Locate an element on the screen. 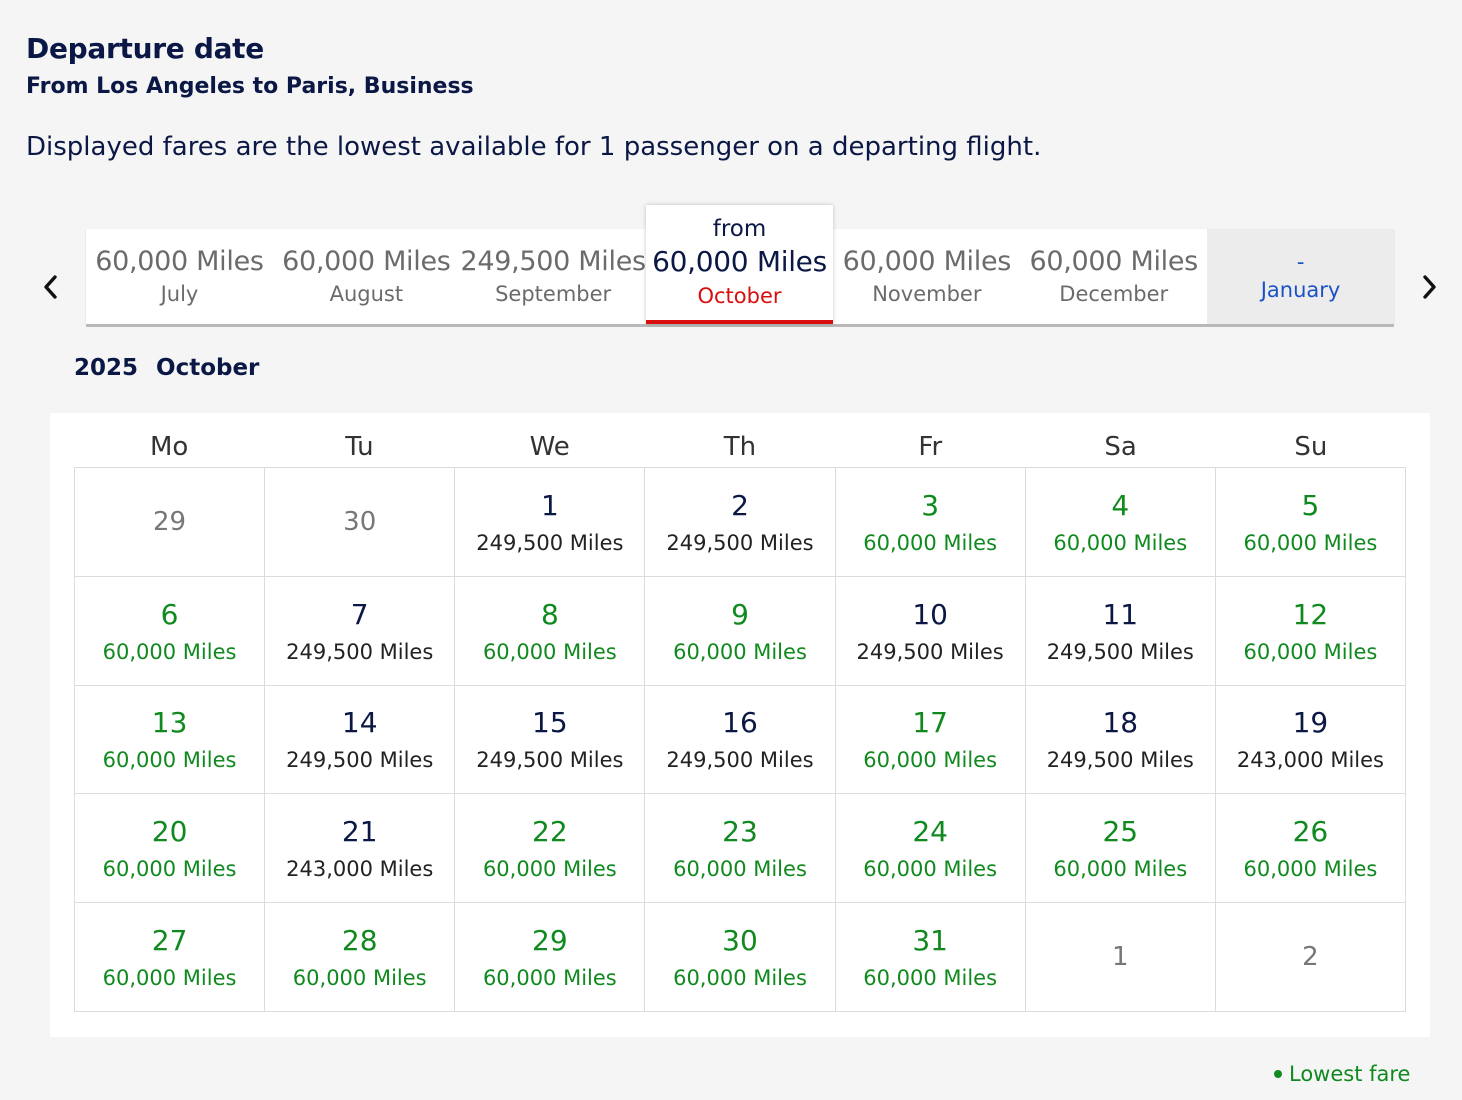 This screenshot has height=1100, width=1462. month-tab-august: 60,000 Miles August is located at coordinates (366, 276).